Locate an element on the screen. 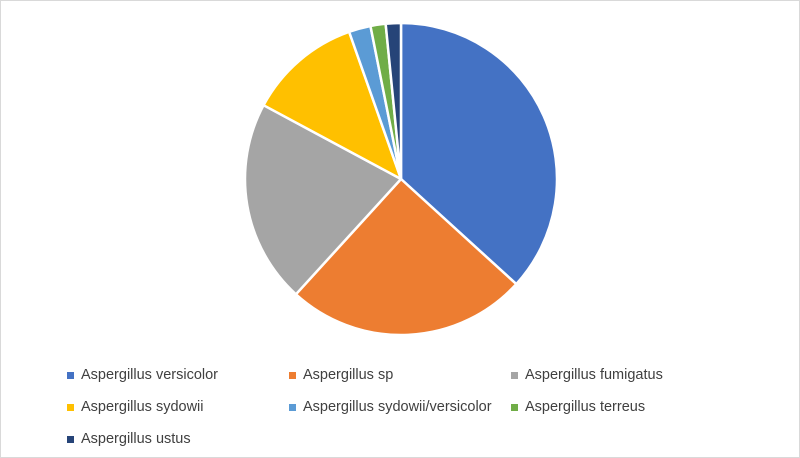  pie-slice-aspergillus-sydowii is located at coordinates (332, 105).